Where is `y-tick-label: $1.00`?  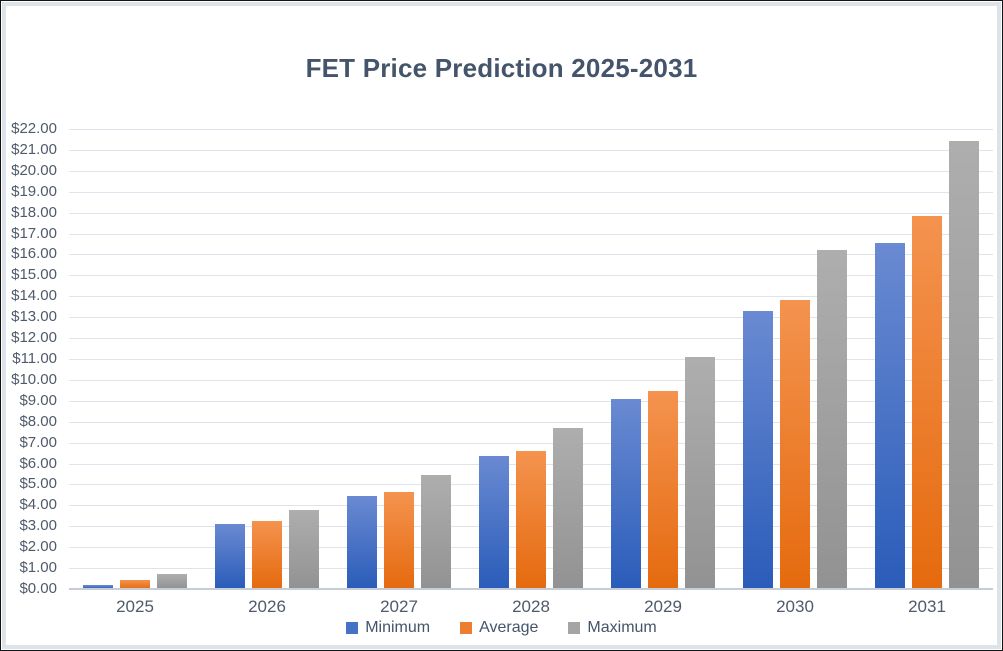 y-tick-label: $1.00 is located at coordinates (38, 568).